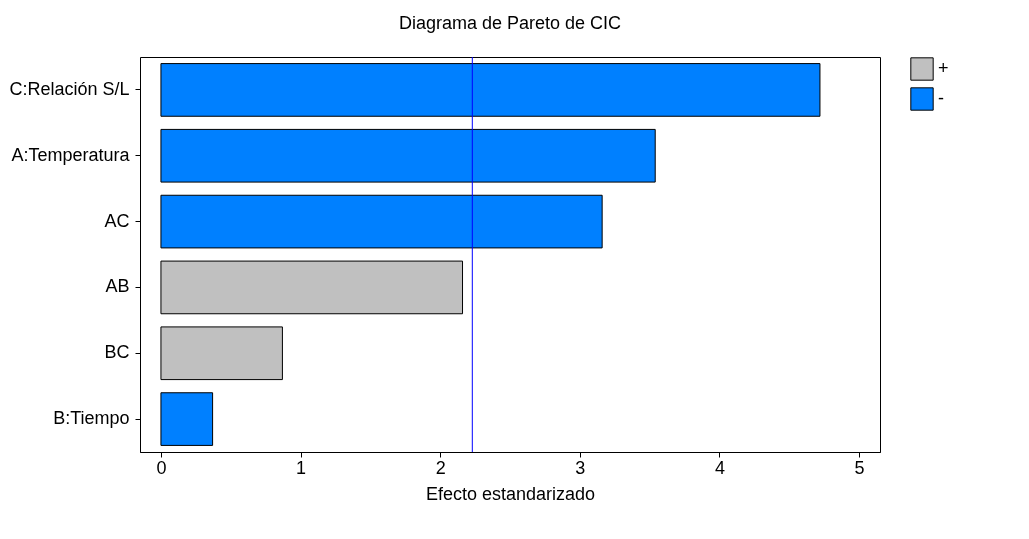 This screenshot has height=539, width=1029. What do you see at coordinates (71, 154) in the screenshot?
I see `y-tick-label: A:Temperatura` at bounding box center [71, 154].